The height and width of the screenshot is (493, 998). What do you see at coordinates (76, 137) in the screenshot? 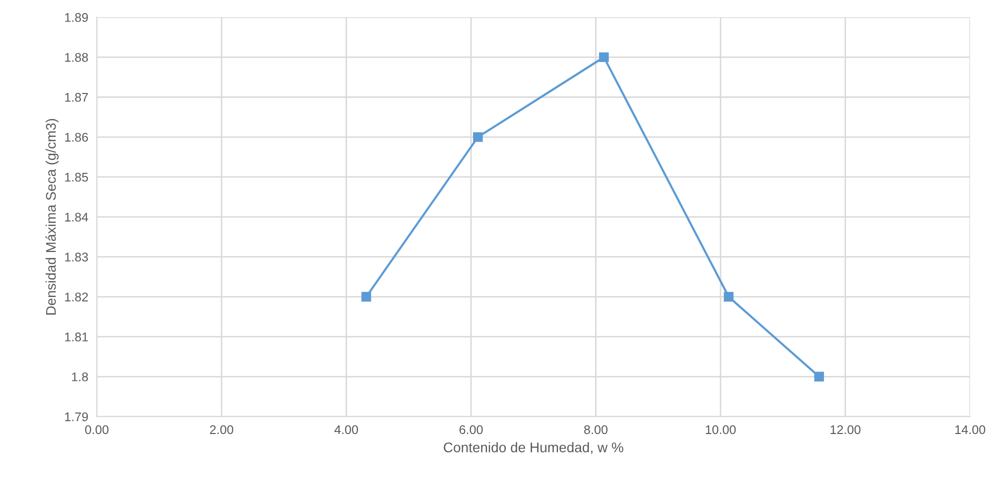
I see `y-tick-label: 1.86` at bounding box center [76, 137].